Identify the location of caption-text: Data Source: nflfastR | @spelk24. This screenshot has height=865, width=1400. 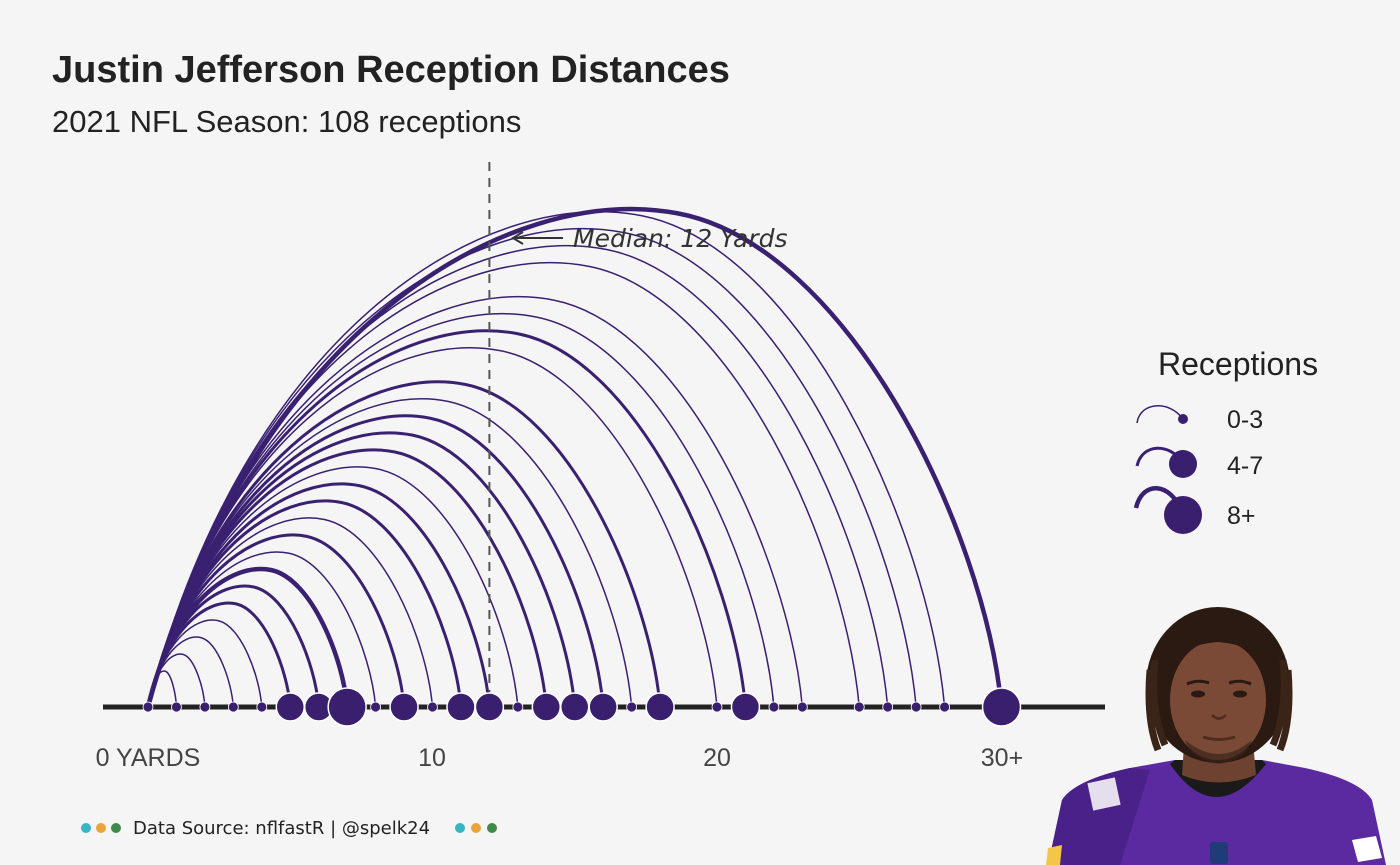
(281, 828).